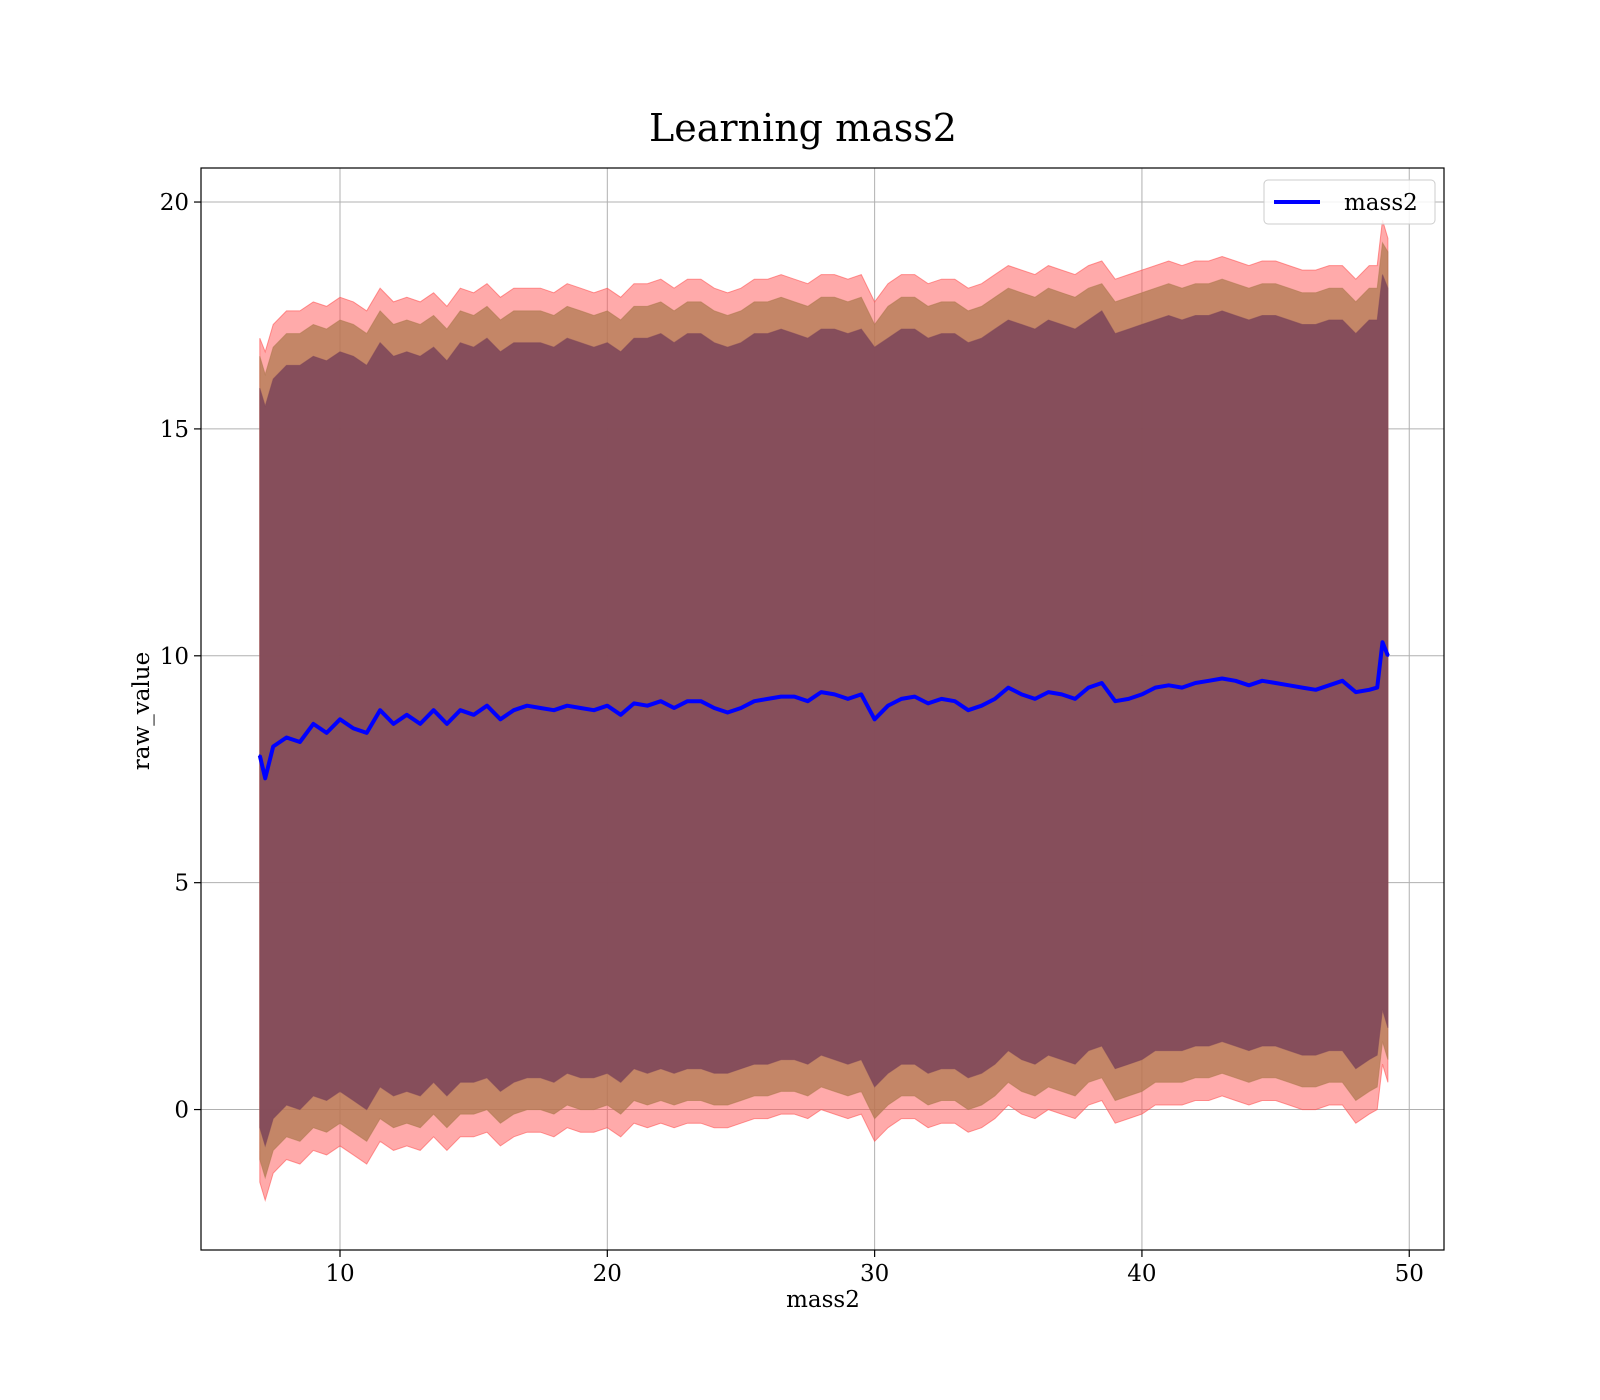 The height and width of the screenshot is (1400, 1600). I want to click on series, so click(823, 710).